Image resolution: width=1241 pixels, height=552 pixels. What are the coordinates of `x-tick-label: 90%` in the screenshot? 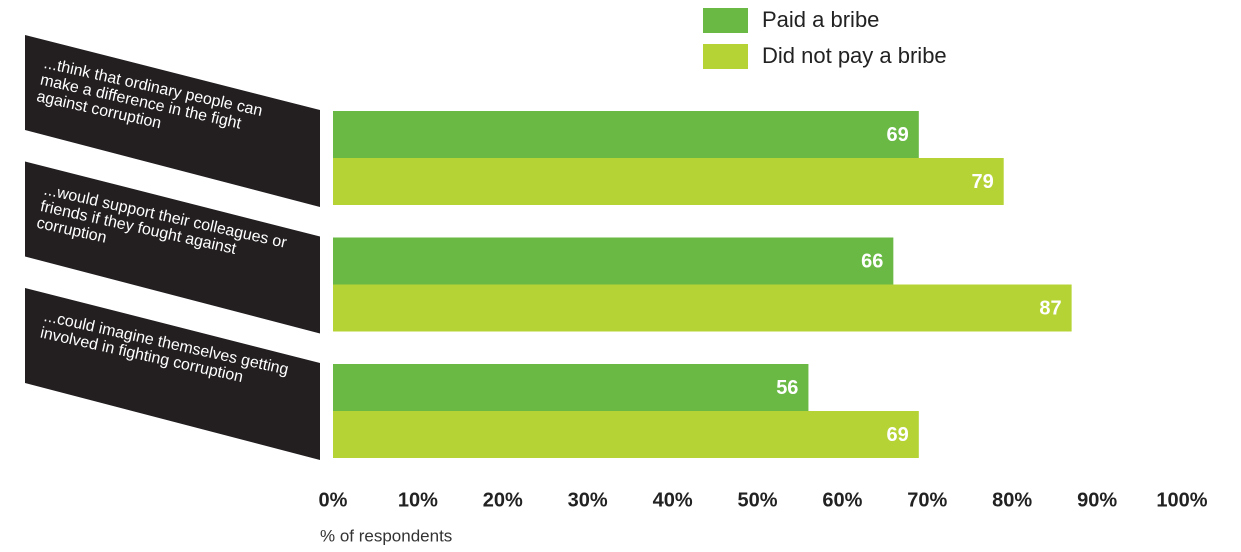 It's located at (1097, 500).